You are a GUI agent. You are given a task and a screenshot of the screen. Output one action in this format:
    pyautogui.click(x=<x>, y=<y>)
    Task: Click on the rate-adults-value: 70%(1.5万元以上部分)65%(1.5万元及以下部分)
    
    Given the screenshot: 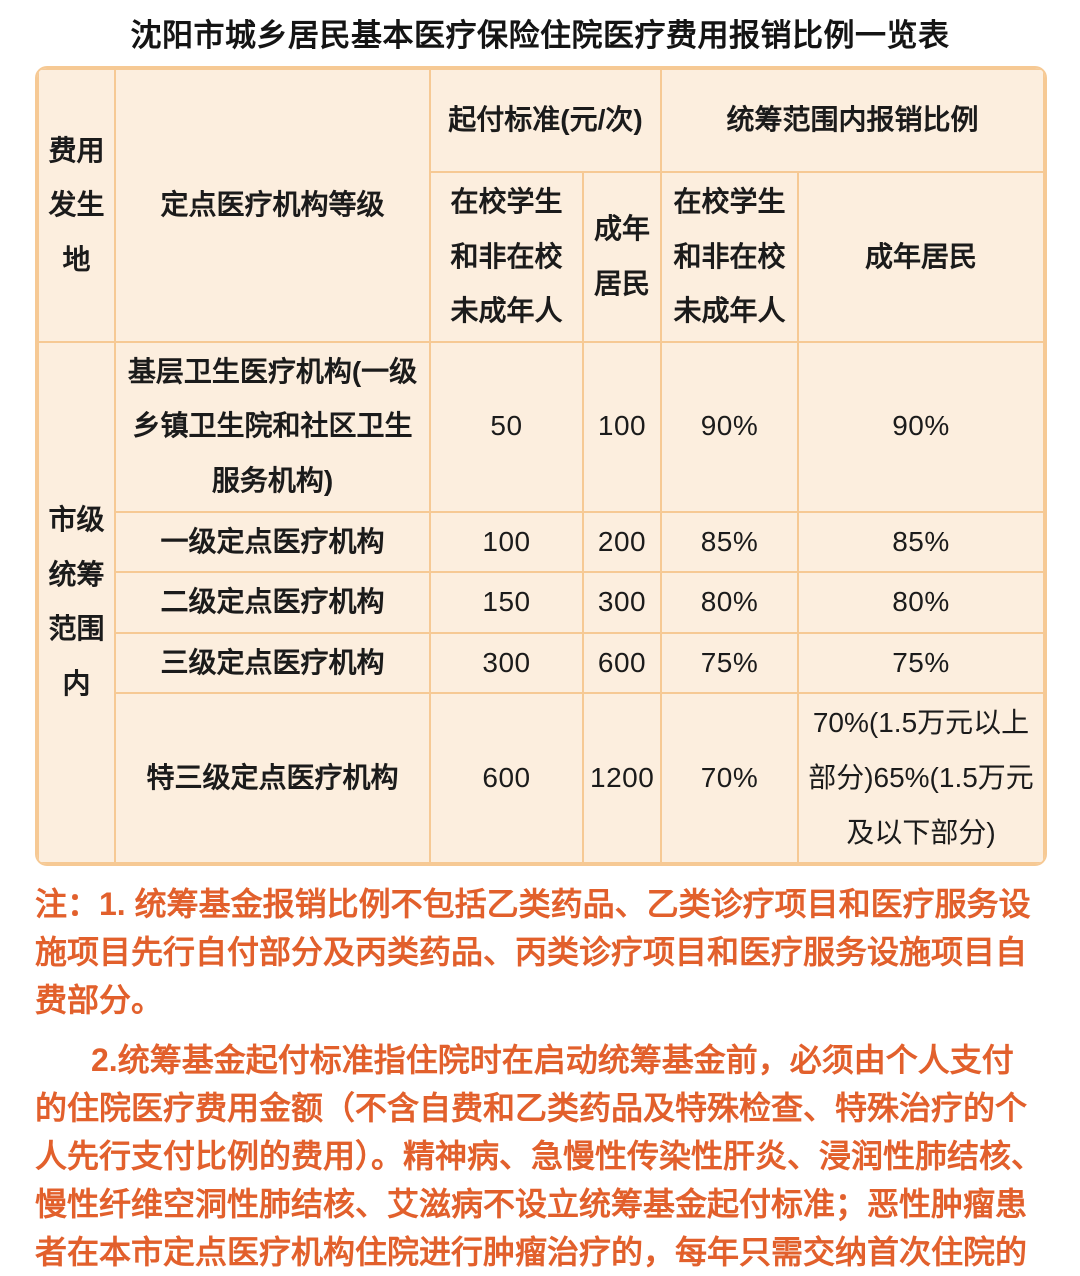 What is the action you would take?
    pyautogui.click(x=920, y=778)
    